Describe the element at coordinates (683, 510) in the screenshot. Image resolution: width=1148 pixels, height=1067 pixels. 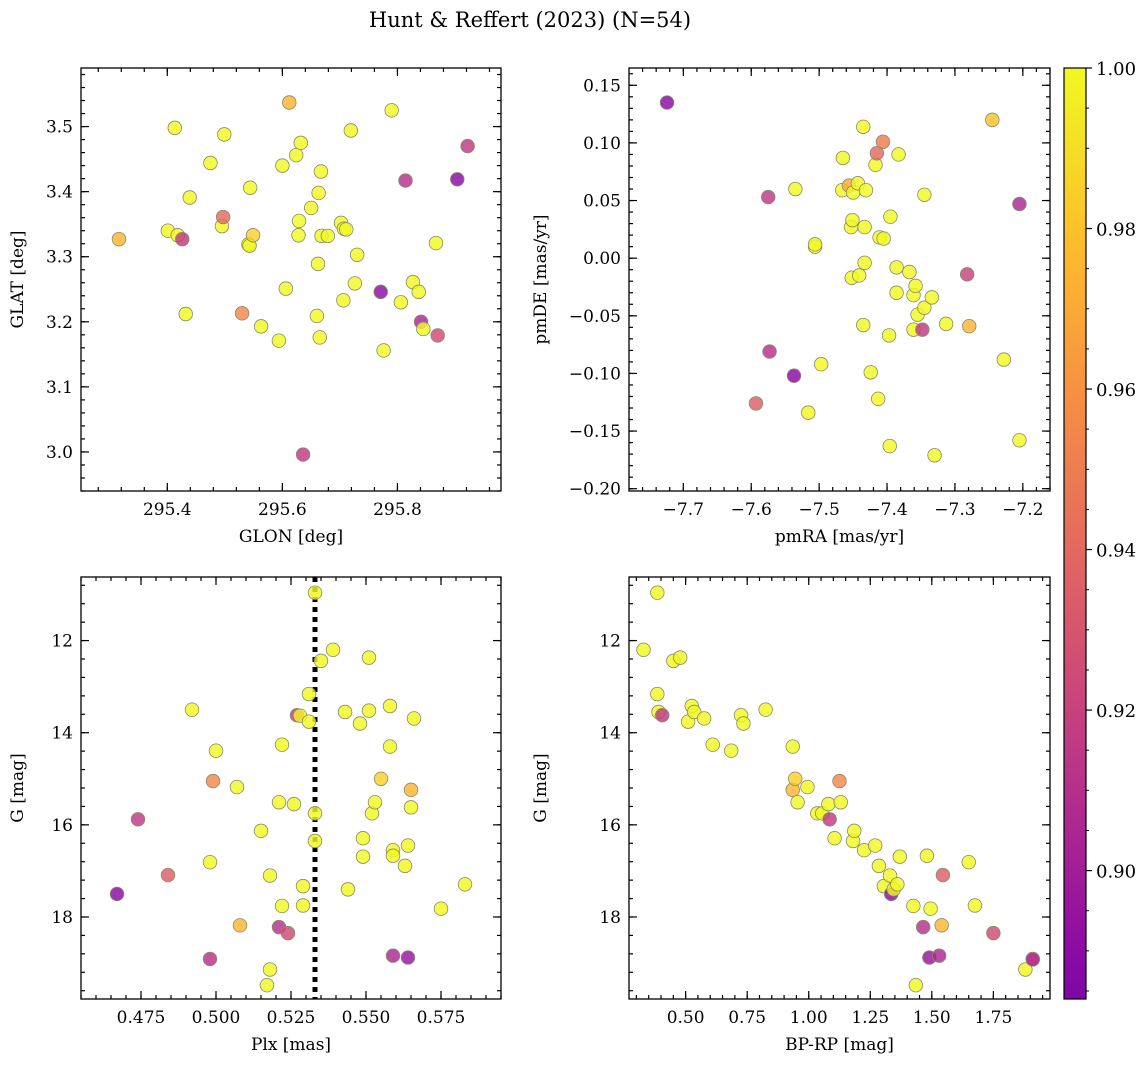
I see `x-tick-label: −7.7` at that location.